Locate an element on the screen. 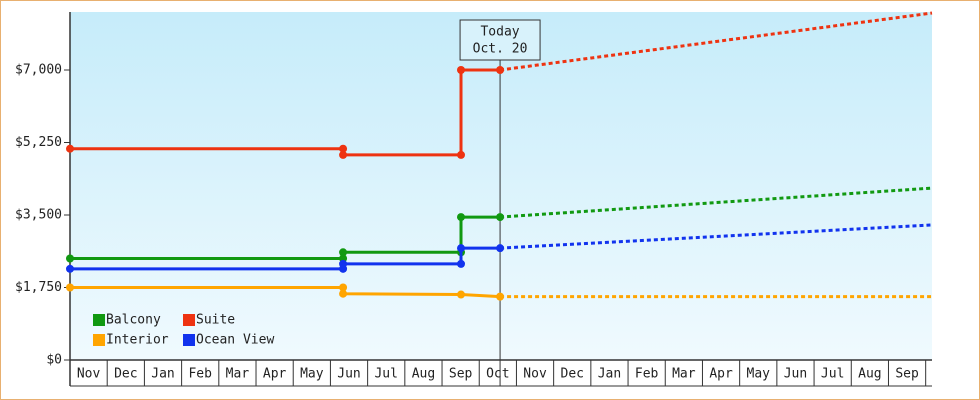 The width and height of the screenshot is (980, 400). today-label: Today is located at coordinates (499, 32).